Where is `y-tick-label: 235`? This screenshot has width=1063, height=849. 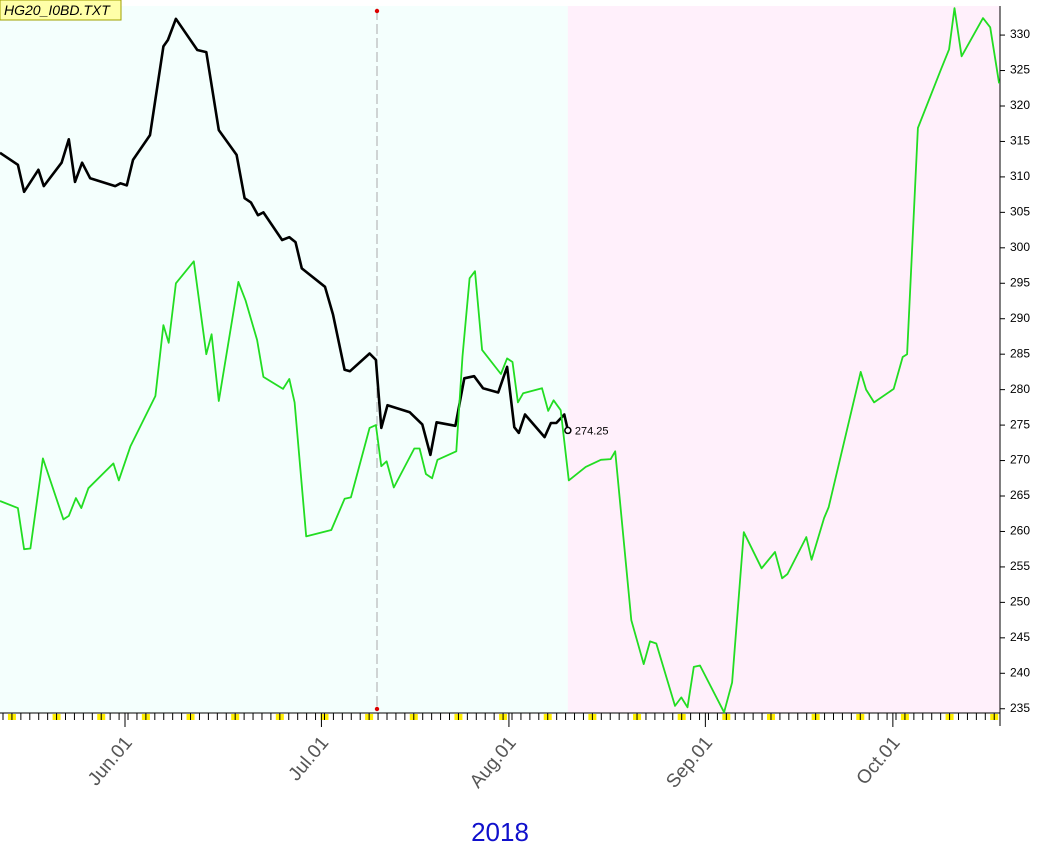 y-tick-label: 235 is located at coordinates (1020, 708).